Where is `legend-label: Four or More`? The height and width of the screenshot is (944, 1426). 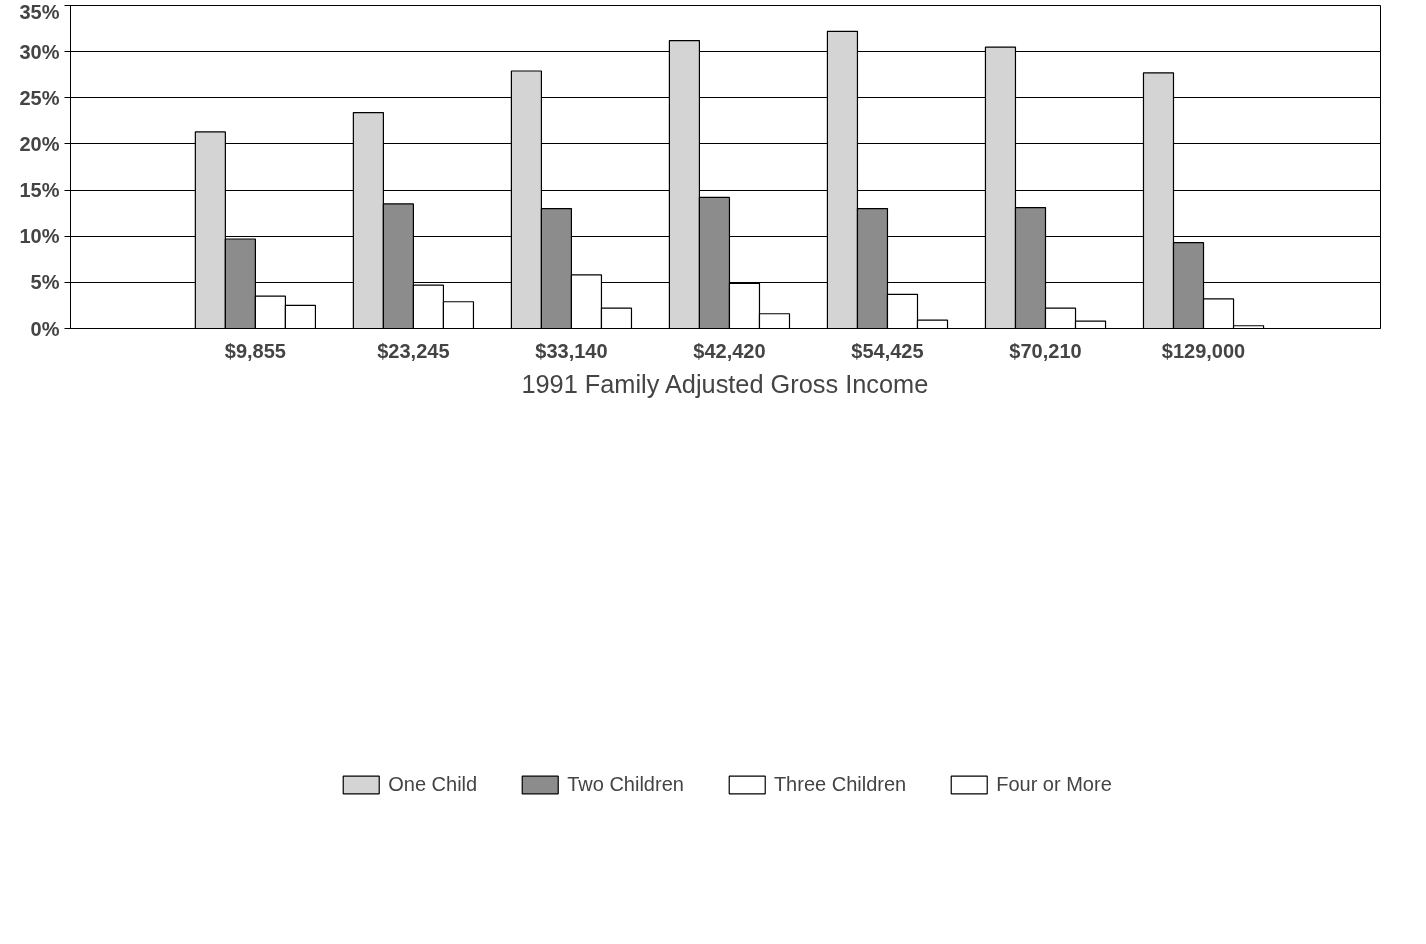
legend-label: Four or More is located at coordinates (1054, 784).